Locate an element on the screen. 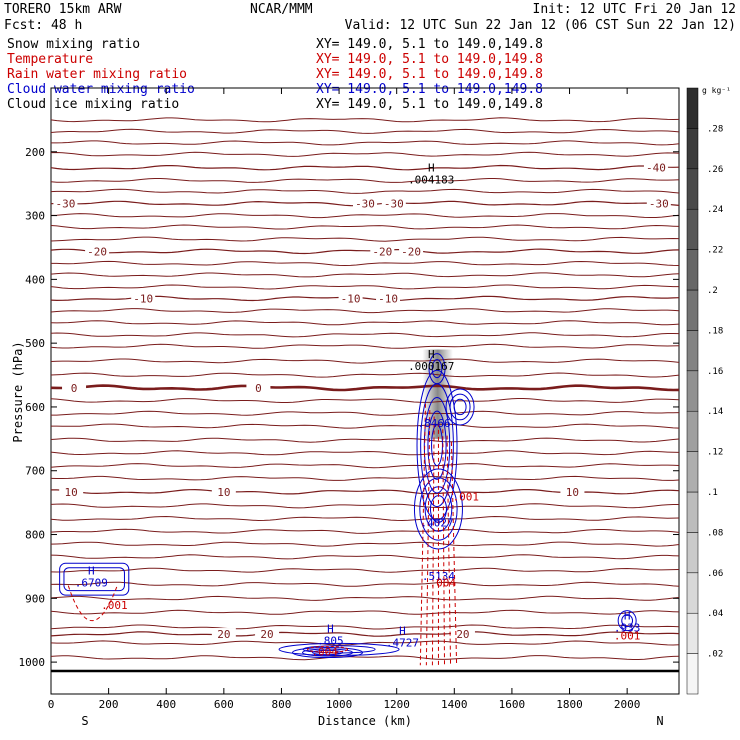  init-time: Init: 12 UTC Fri 20 Jan 12 is located at coordinates (635, 9).